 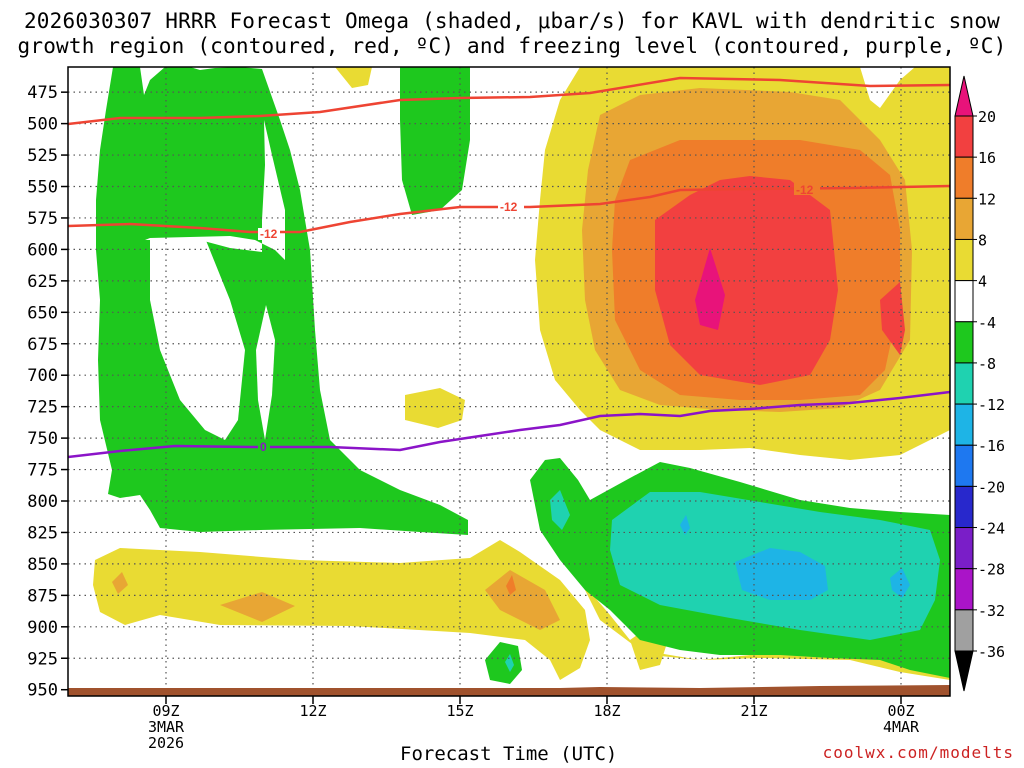 I want to click on y-tick-label: 950, so click(x=42, y=691).